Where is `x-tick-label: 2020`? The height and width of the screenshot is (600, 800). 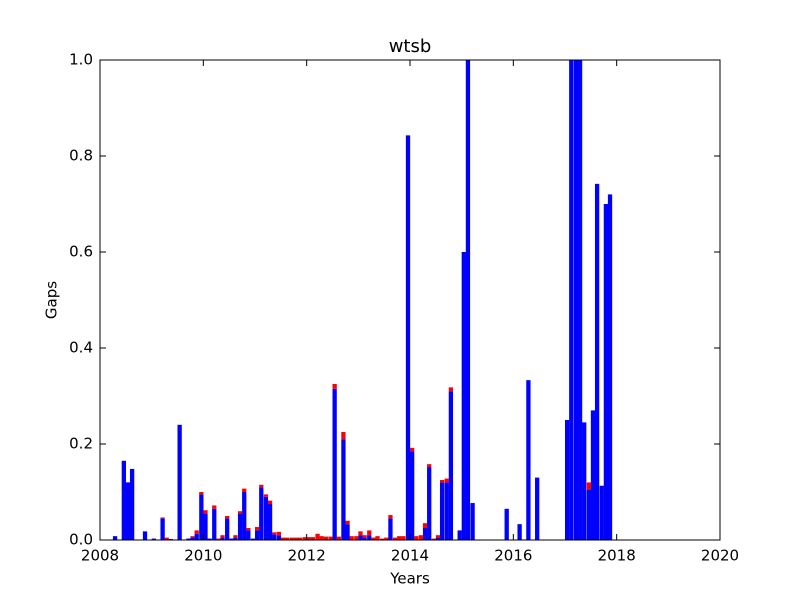
x-tick-label: 2020 is located at coordinates (720, 556).